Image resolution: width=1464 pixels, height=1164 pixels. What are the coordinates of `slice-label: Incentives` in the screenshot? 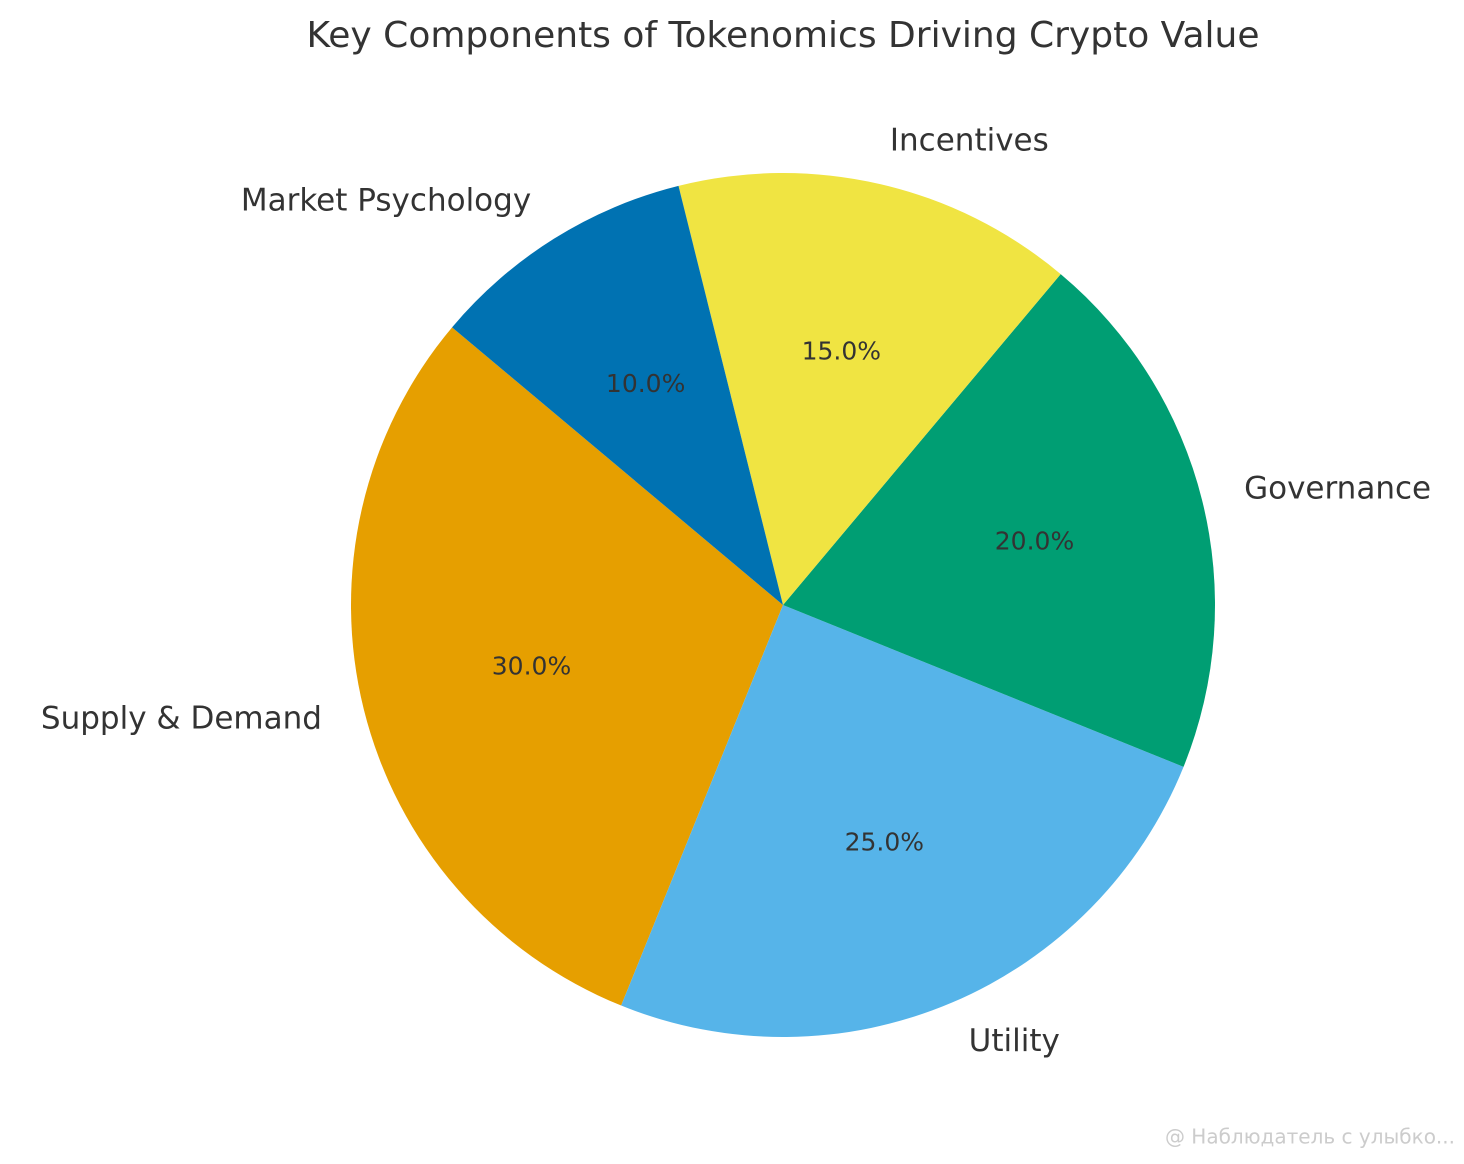 It's located at (969, 140).